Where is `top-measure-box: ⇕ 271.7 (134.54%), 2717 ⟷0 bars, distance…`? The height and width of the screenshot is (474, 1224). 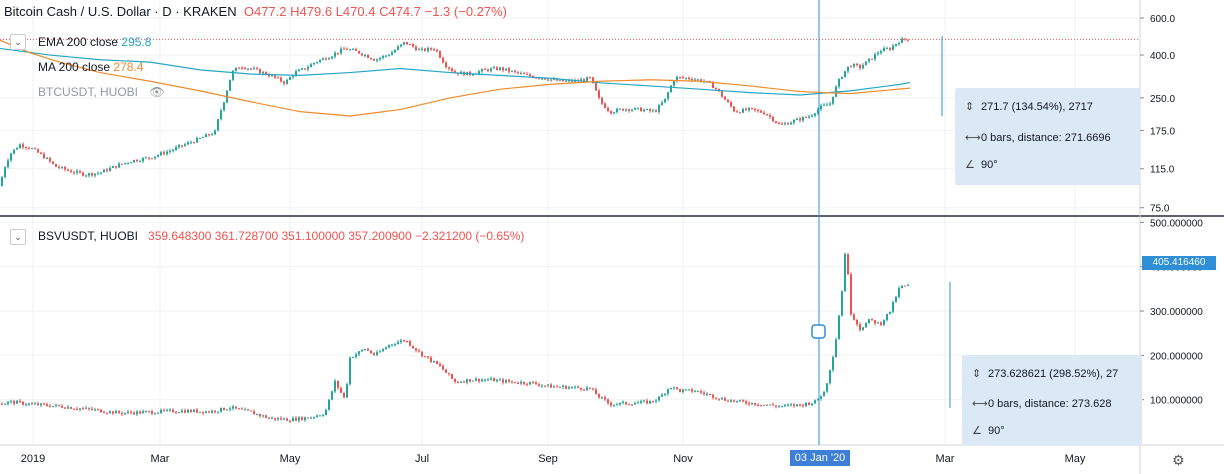
top-measure-box: ⇕ 271.7 (134.54%), 2717 ⟷0 bars, distance… is located at coordinates (1047, 136).